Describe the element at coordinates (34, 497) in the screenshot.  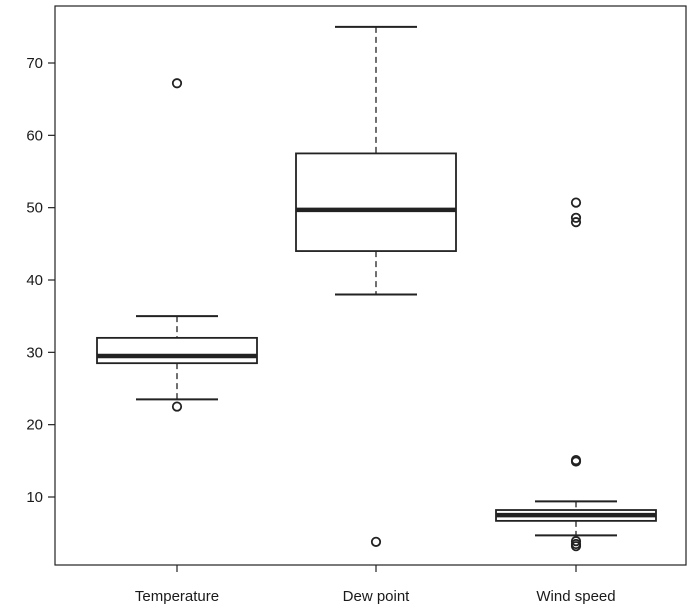
I see `y-tick-label: 10` at that location.